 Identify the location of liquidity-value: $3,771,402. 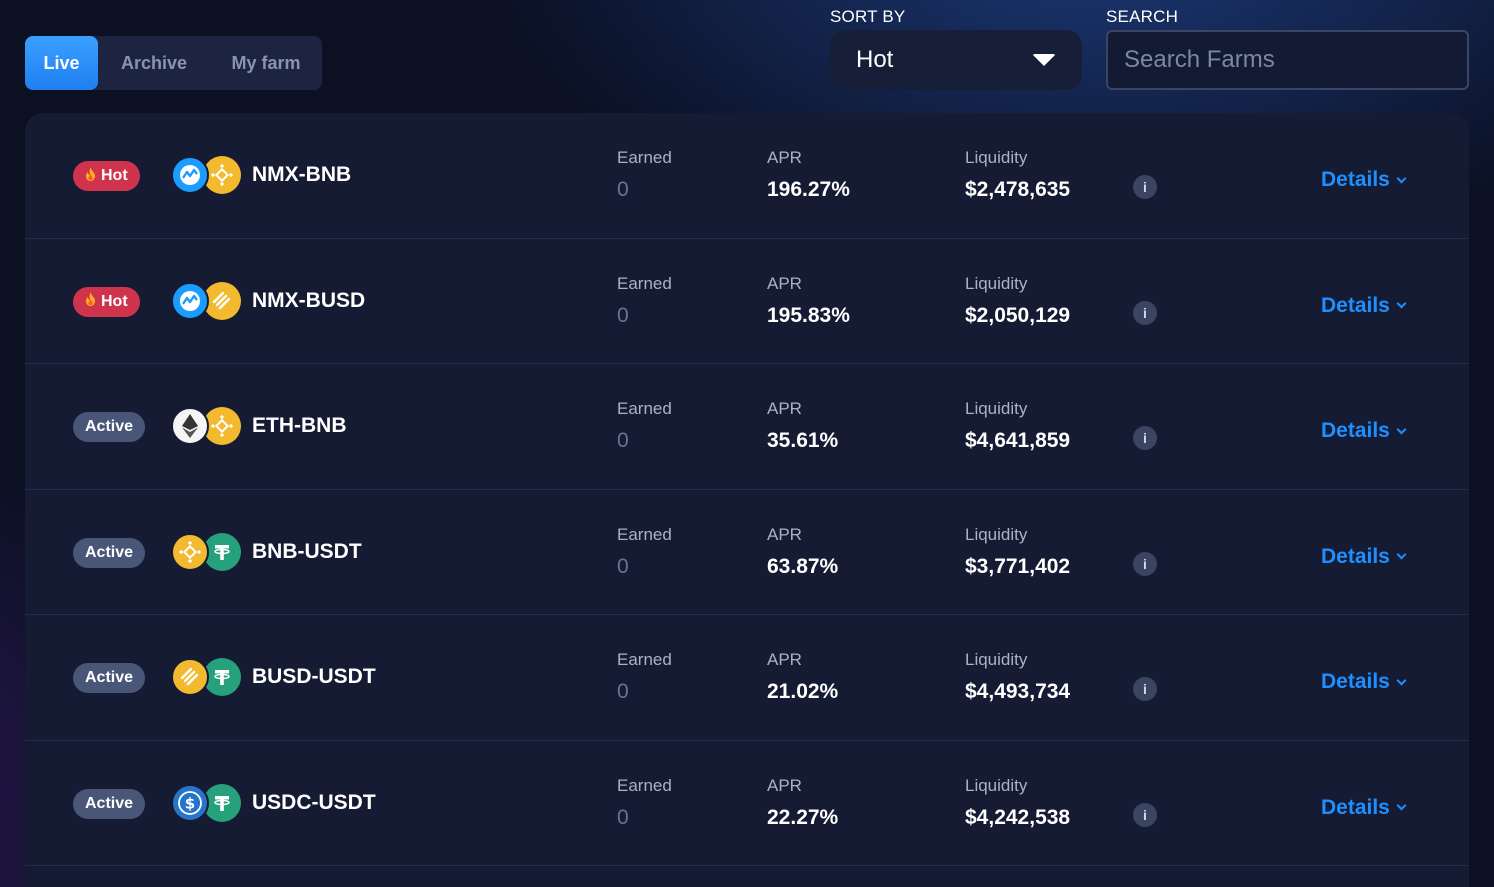
(1018, 566).